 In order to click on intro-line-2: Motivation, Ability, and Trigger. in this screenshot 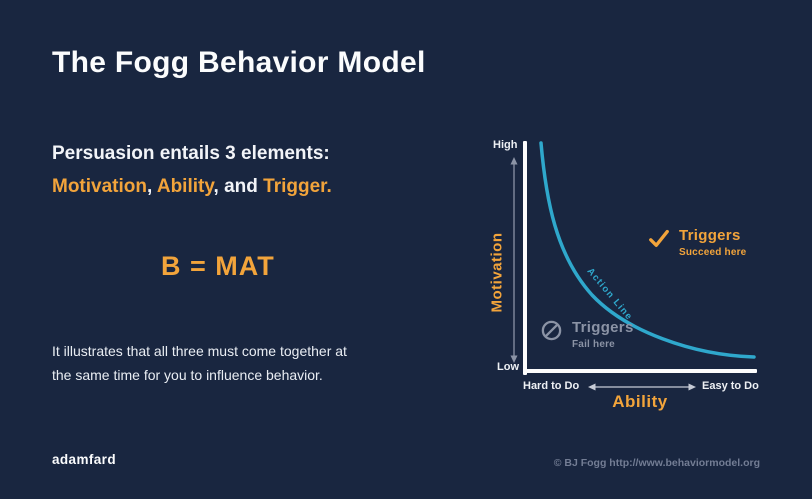, I will do `click(192, 186)`.